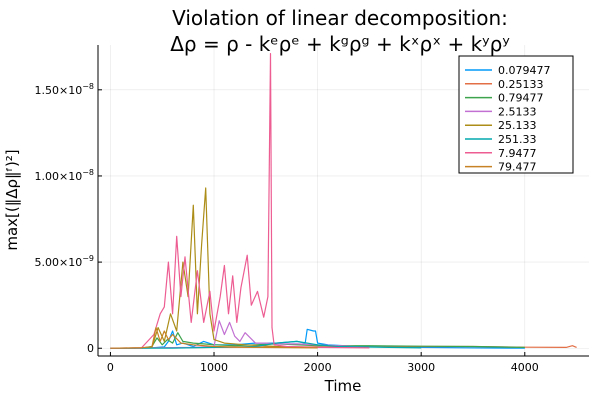 This screenshot has width=600, height=400. I want to click on y-axis-ticks: 05.00×10−91.00×10−81.50×10−8, so click(68, 218).